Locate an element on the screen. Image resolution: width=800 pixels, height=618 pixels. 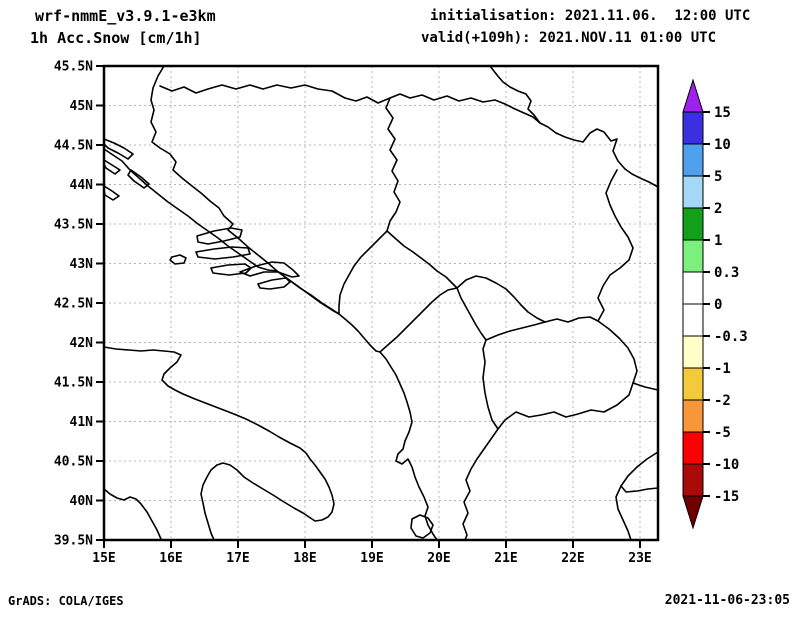
lon-label-18E: 18E is located at coordinates (304, 558).